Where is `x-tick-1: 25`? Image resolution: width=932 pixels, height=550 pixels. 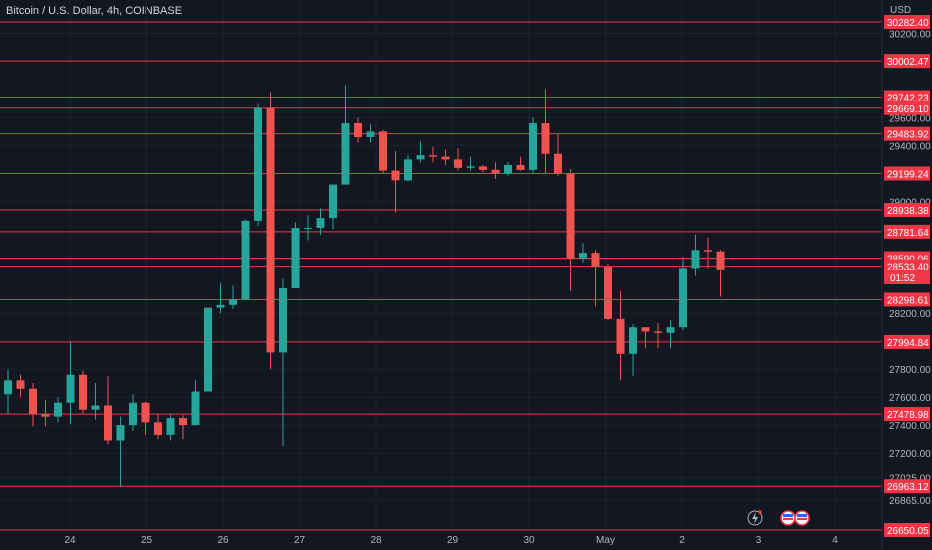 x-tick-1: 25 is located at coordinates (147, 540).